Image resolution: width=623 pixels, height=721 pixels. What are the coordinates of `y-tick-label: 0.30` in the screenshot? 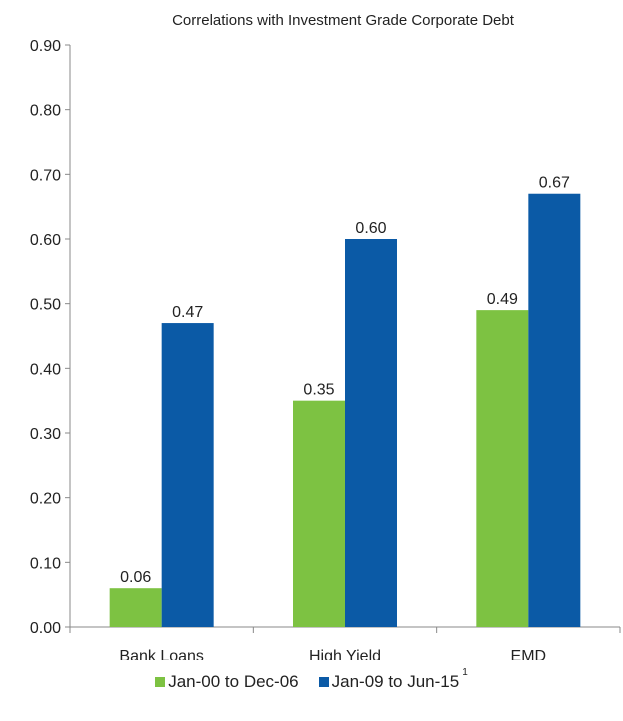 It's located at (45, 434).